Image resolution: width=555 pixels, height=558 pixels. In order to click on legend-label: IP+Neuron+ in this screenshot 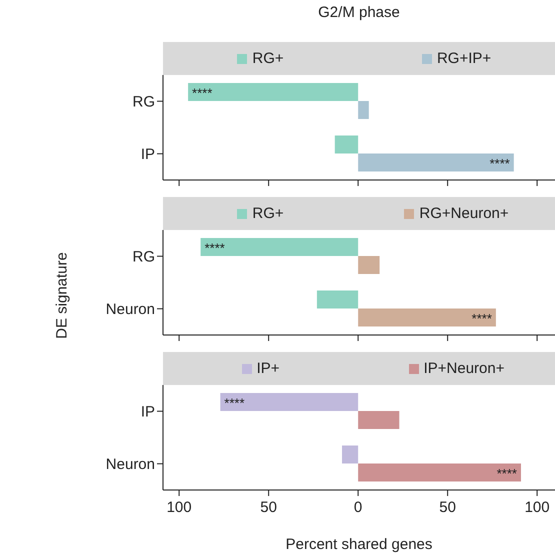, I will do `click(464, 368)`.